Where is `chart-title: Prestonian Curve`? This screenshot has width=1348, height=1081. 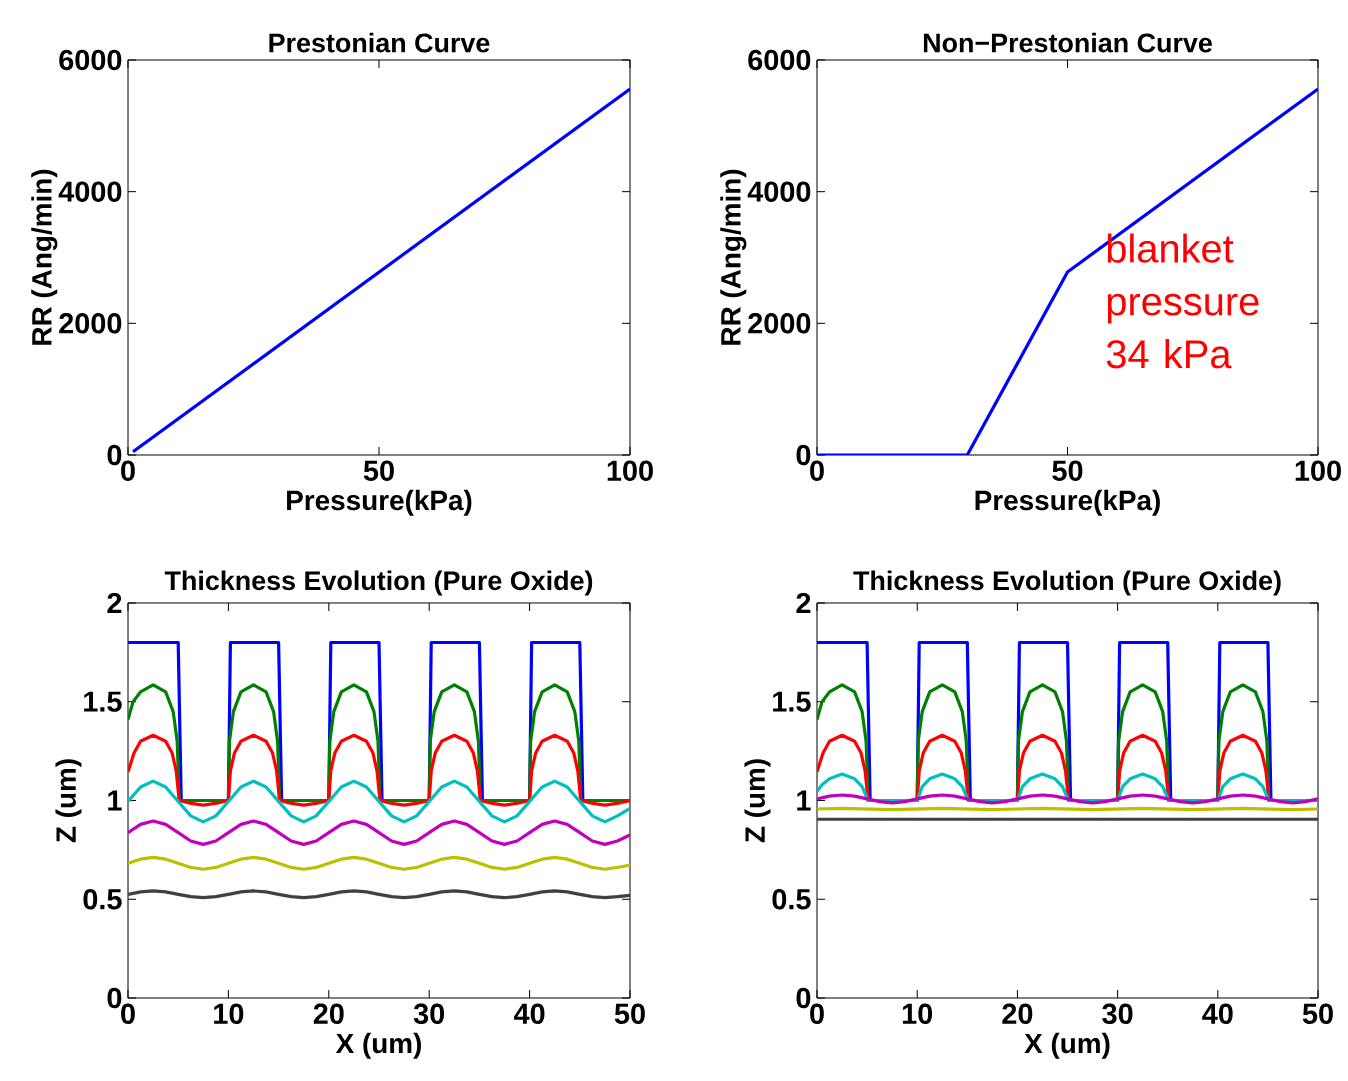
chart-title: Prestonian Curve is located at coordinates (379, 42).